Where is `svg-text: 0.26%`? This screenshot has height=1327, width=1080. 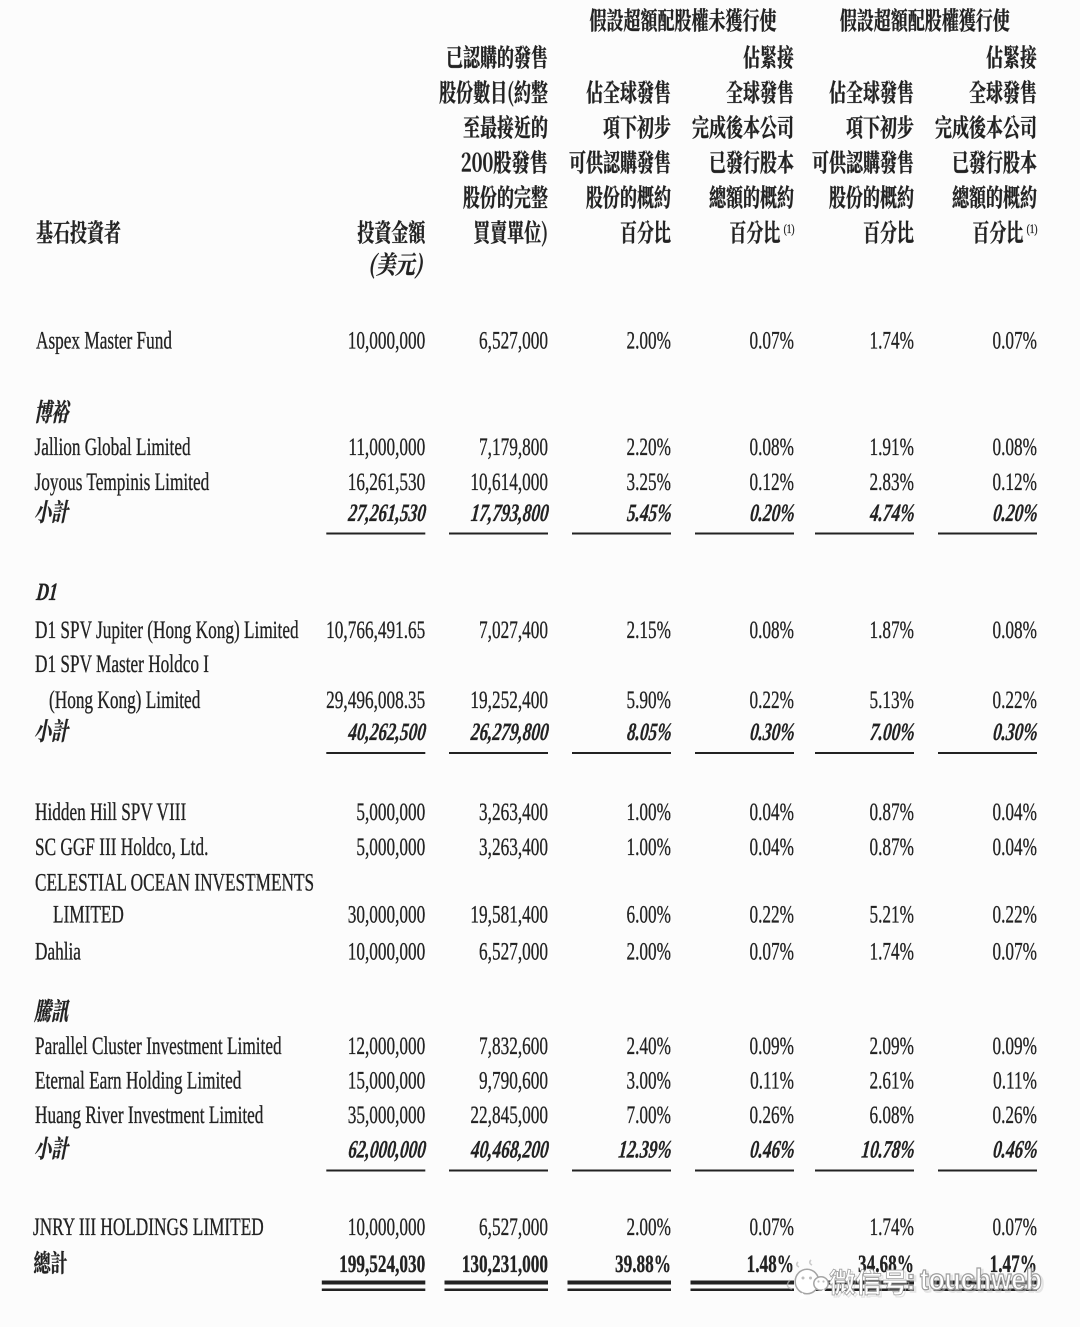 svg-text: 0.26% is located at coordinates (771, 1115).